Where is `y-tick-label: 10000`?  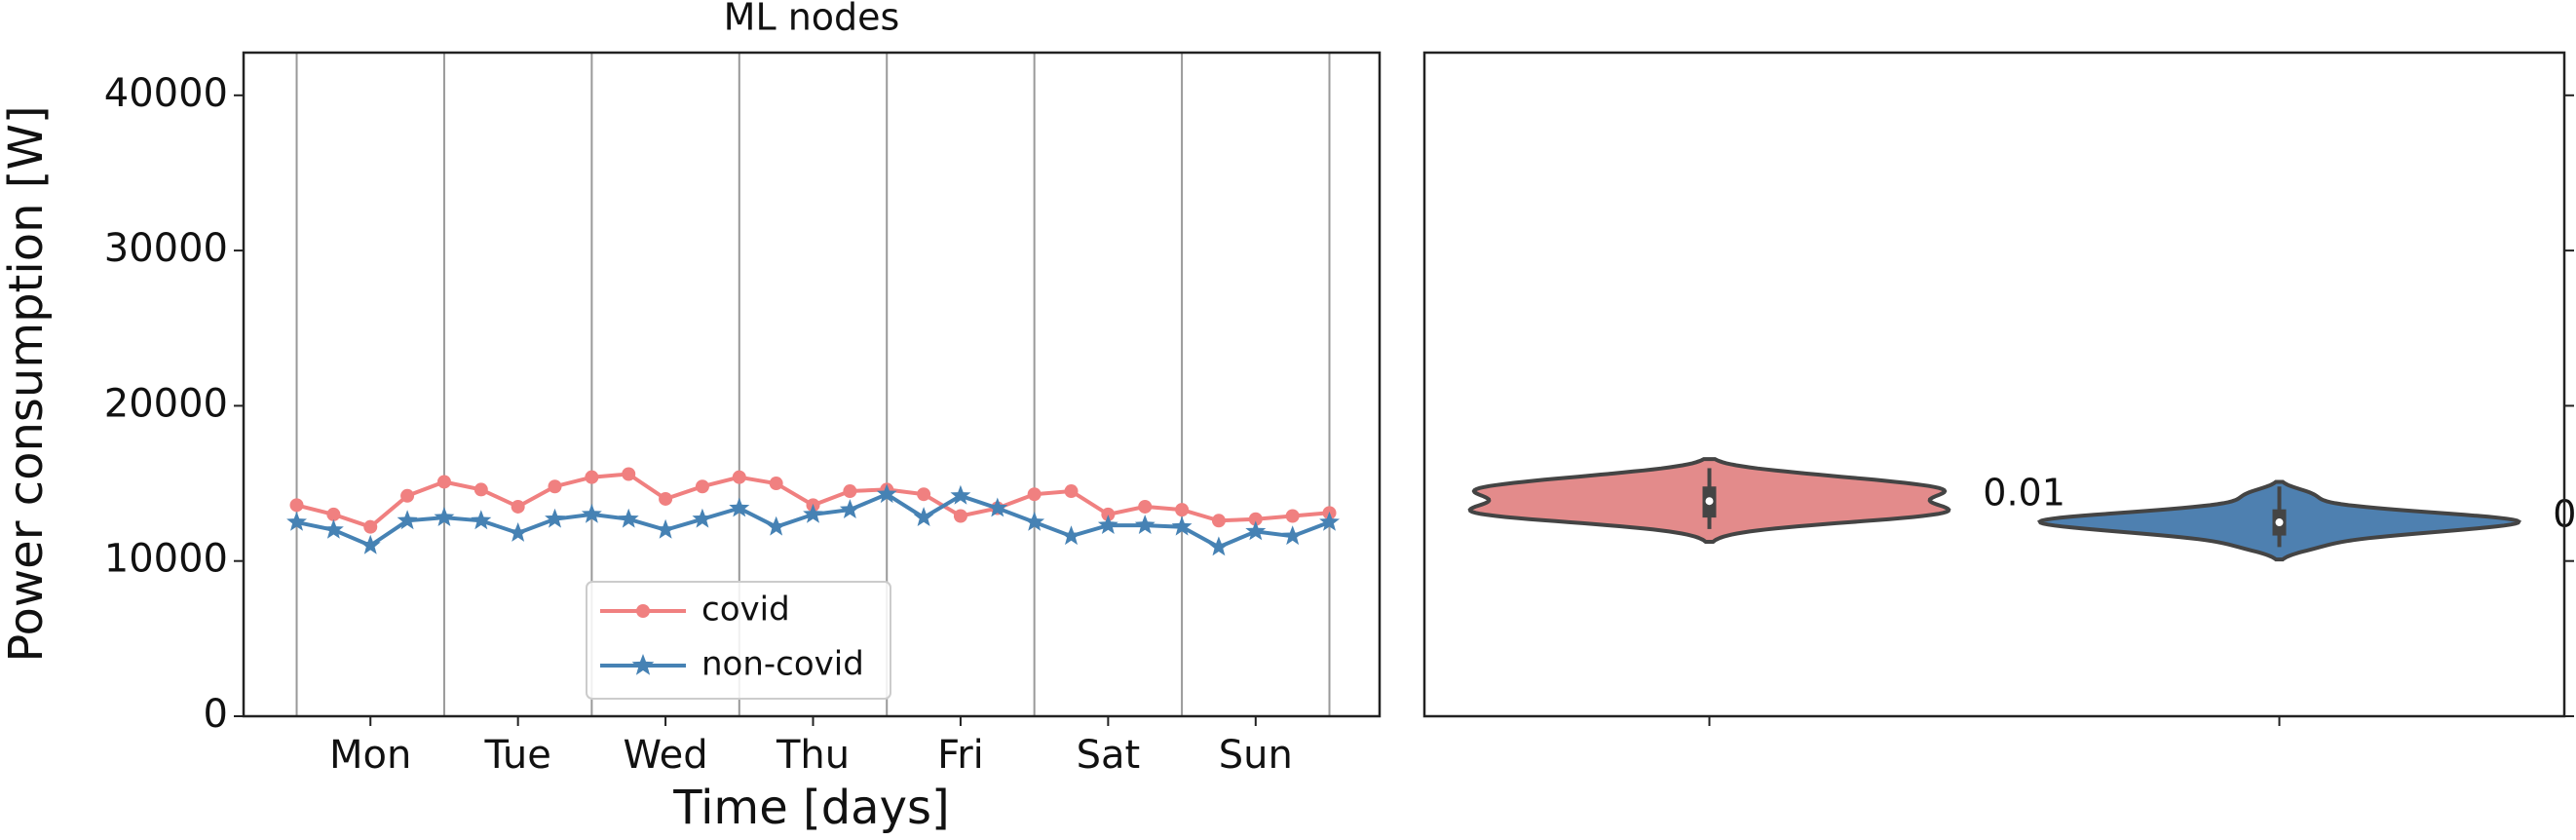 y-tick-label: 10000 is located at coordinates (166, 559).